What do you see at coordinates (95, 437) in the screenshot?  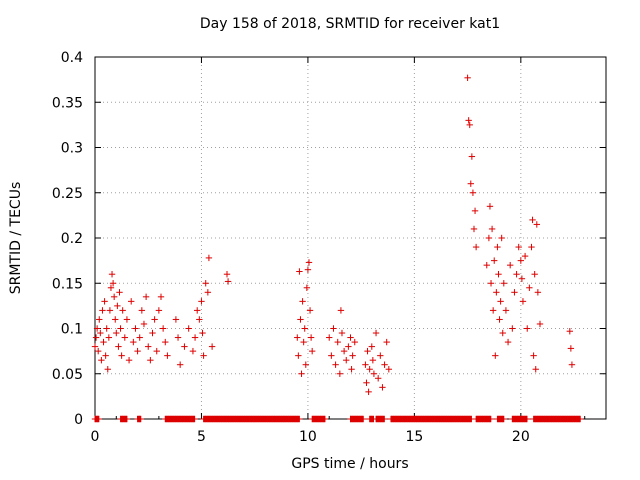 I see `x-tick-label: 0` at bounding box center [95, 437].